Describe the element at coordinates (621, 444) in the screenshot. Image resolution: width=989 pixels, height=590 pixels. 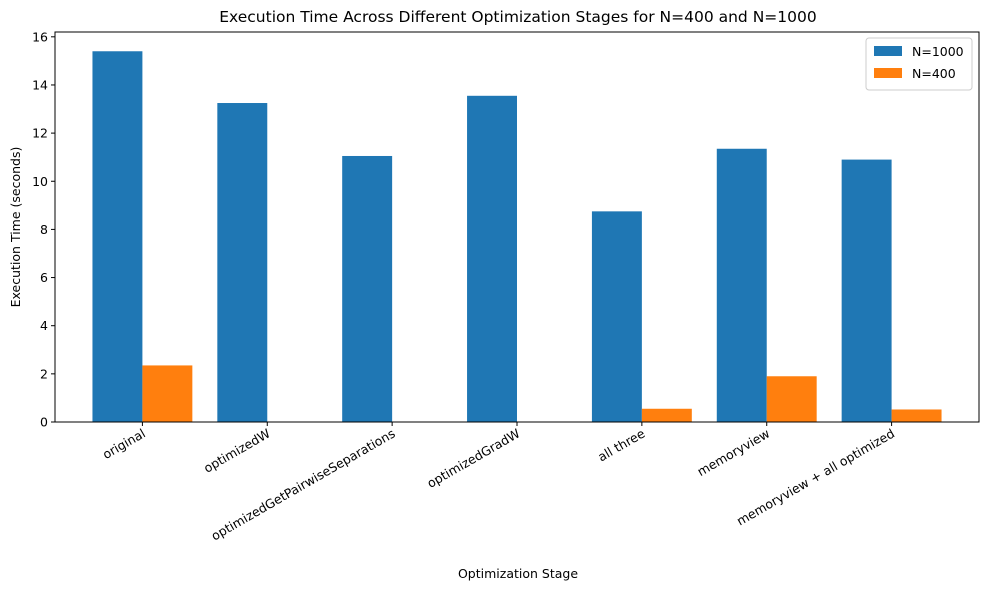
I see `x-tick-label: all three` at that location.